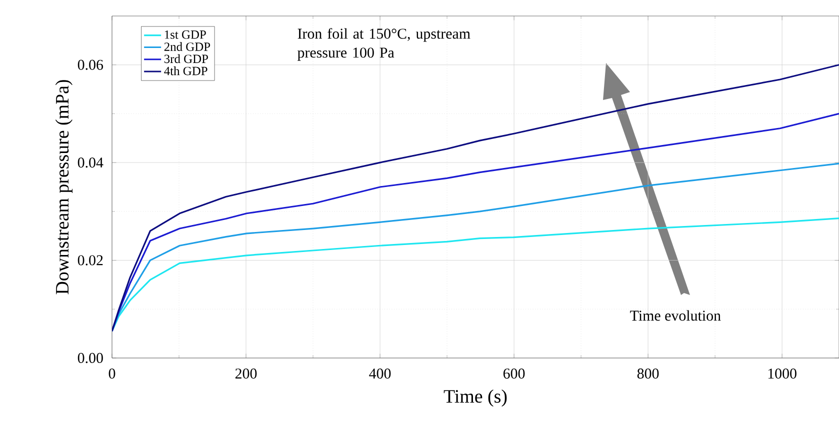  Describe the element at coordinates (186, 71) in the screenshot. I see `legend-label: 4th GDP` at that location.